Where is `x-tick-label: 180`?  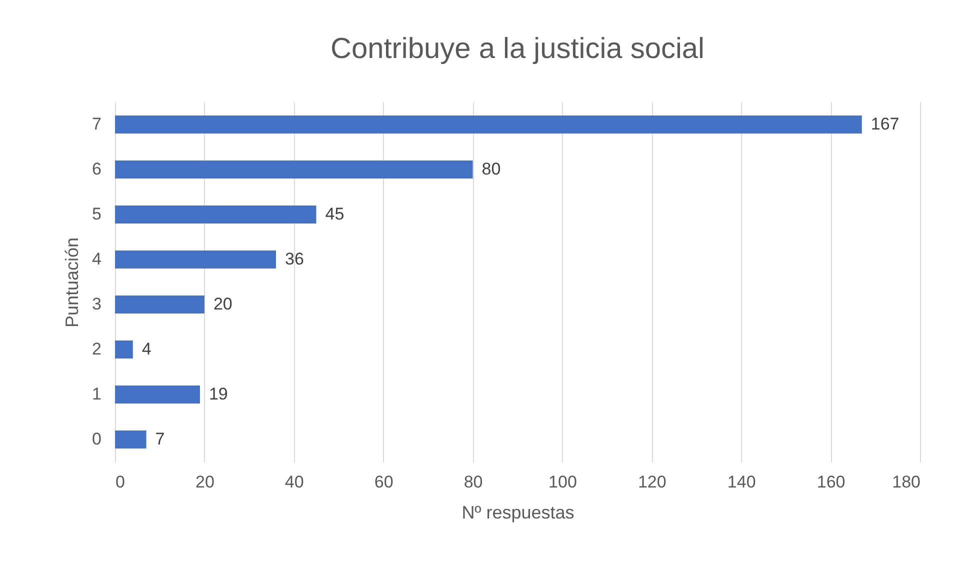 x-tick-label: 180 is located at coordinates (906, 482).